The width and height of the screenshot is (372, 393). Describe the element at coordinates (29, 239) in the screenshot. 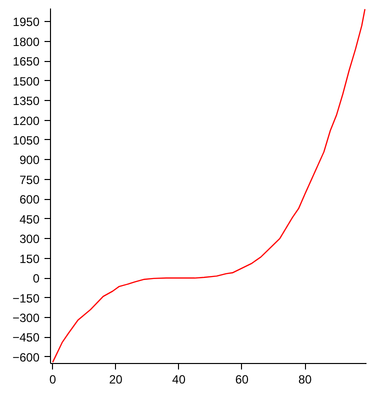

I see `y-tick-label: 300` at that location.